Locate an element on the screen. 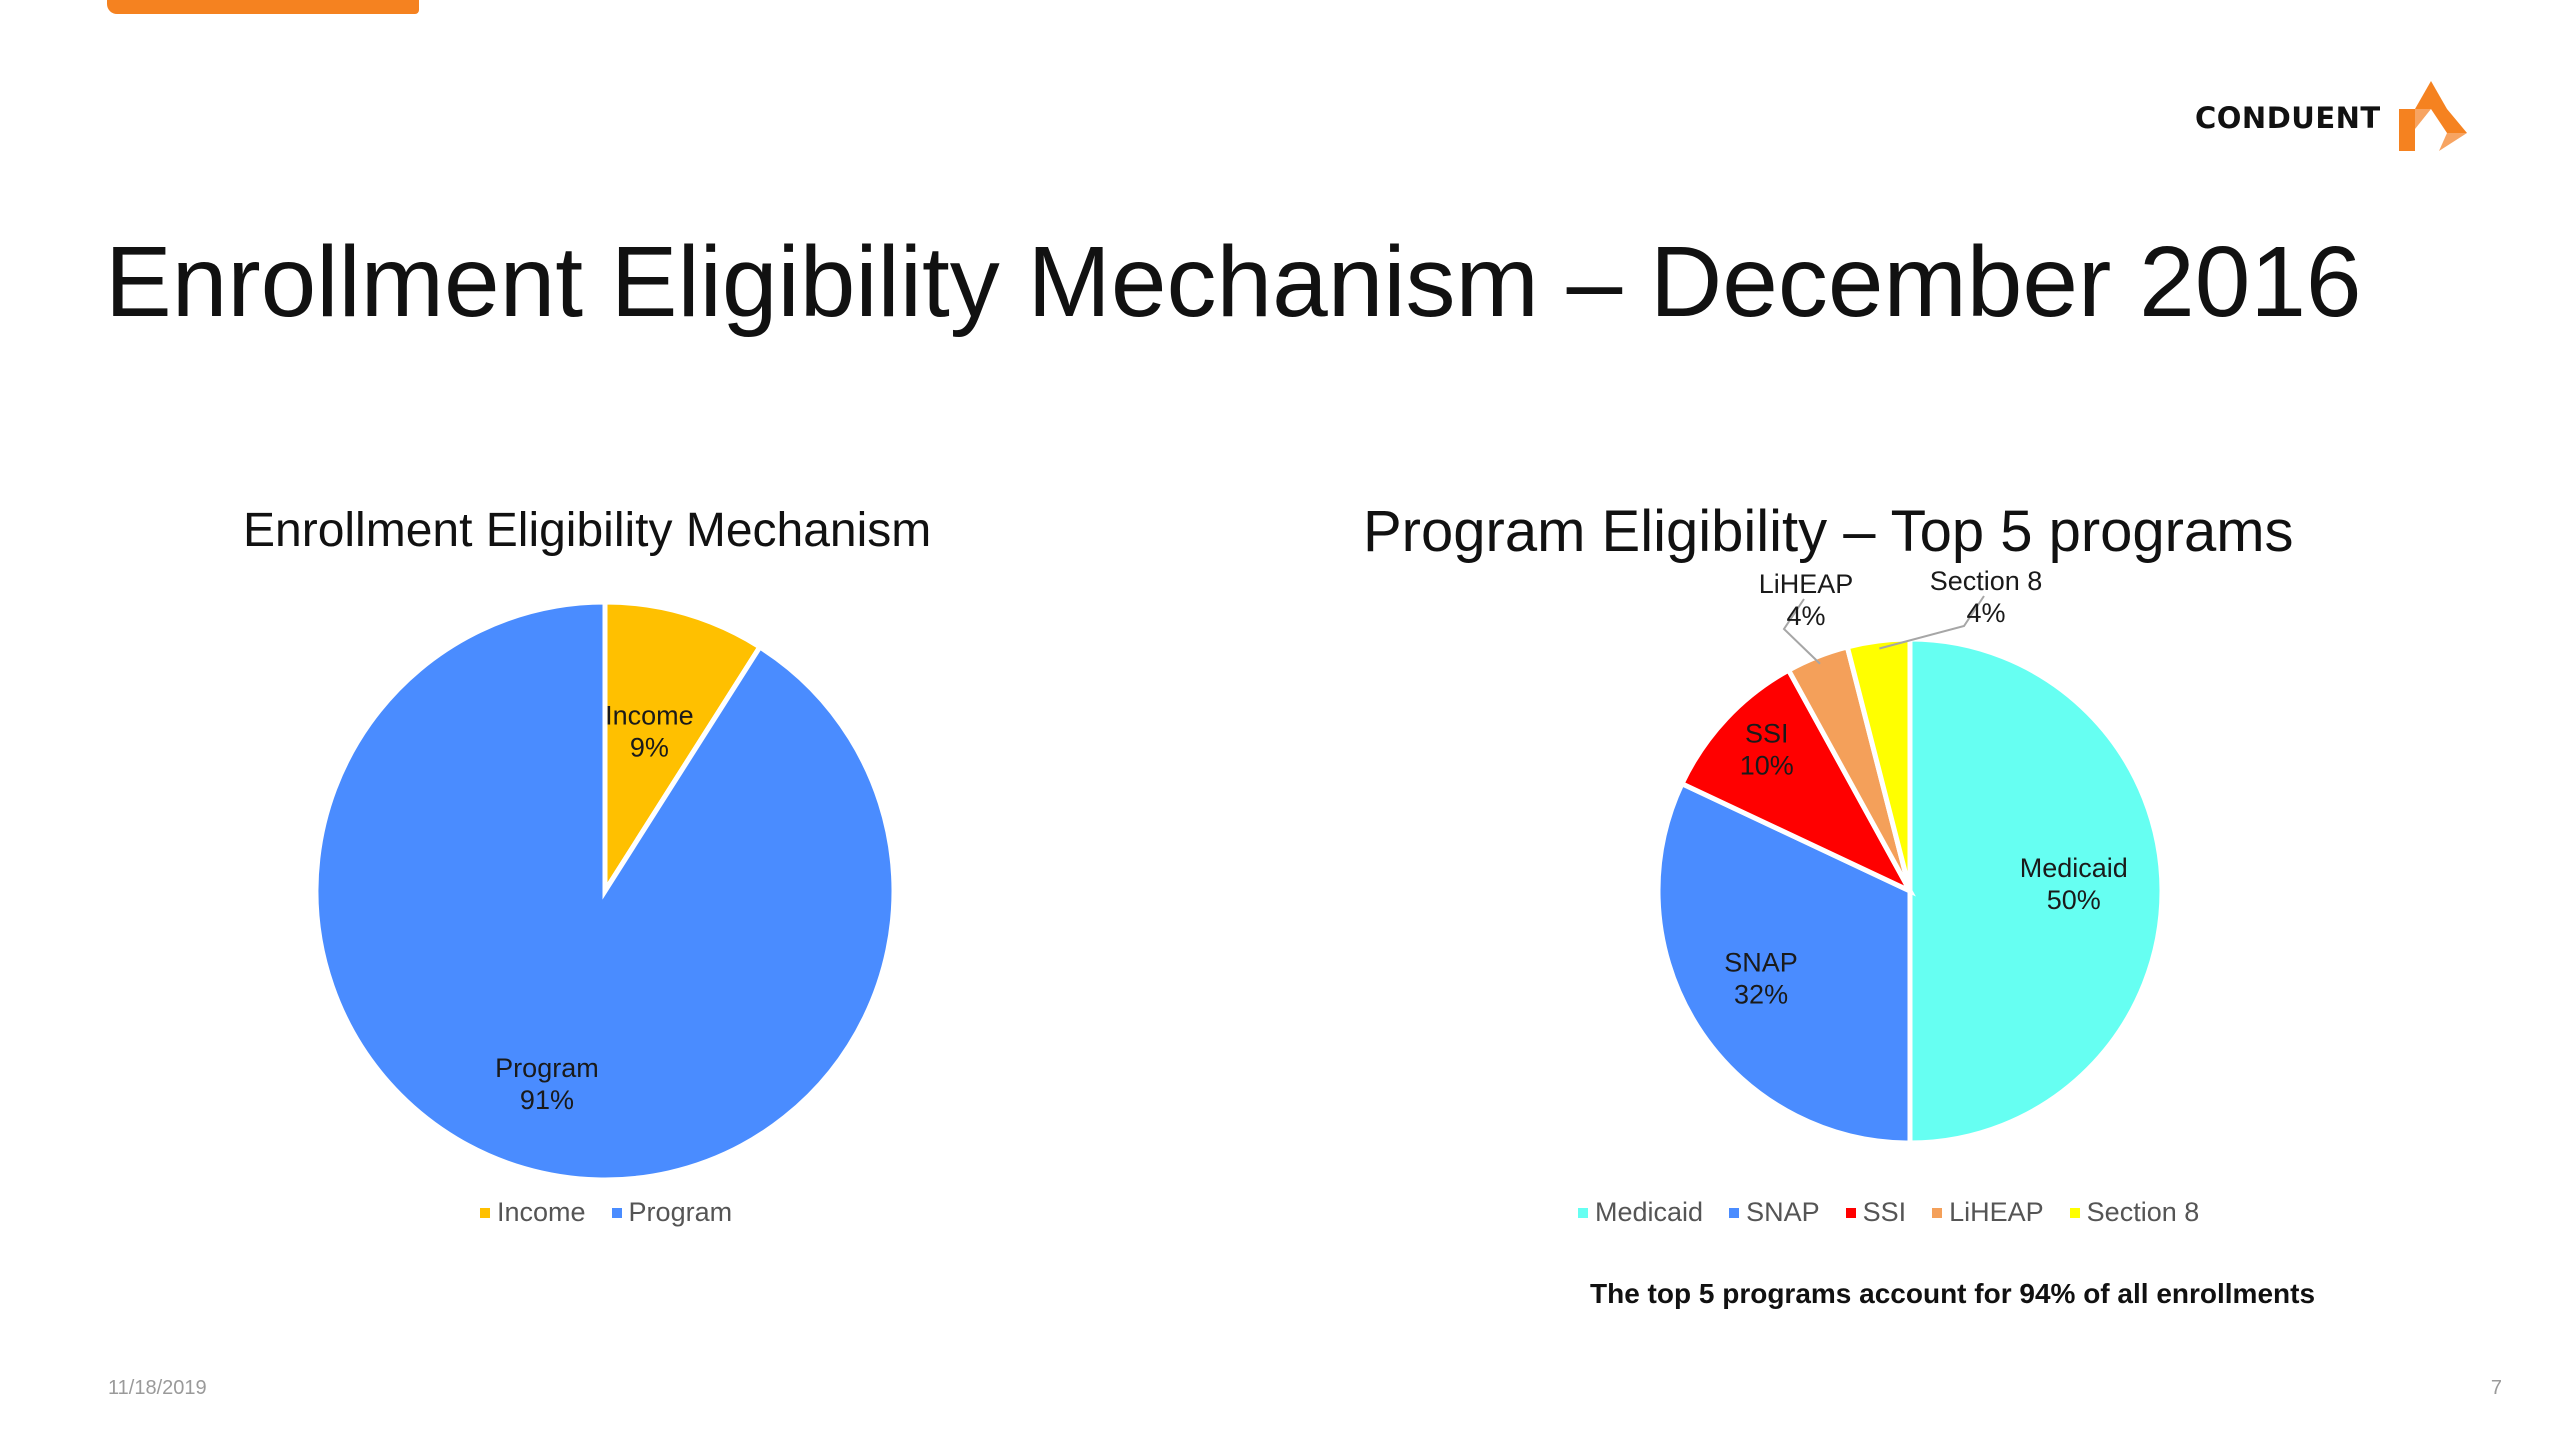 The image size is (2560, 1440). legend-label-section-8: Section 8 is located at coordinates (2143, 1212).